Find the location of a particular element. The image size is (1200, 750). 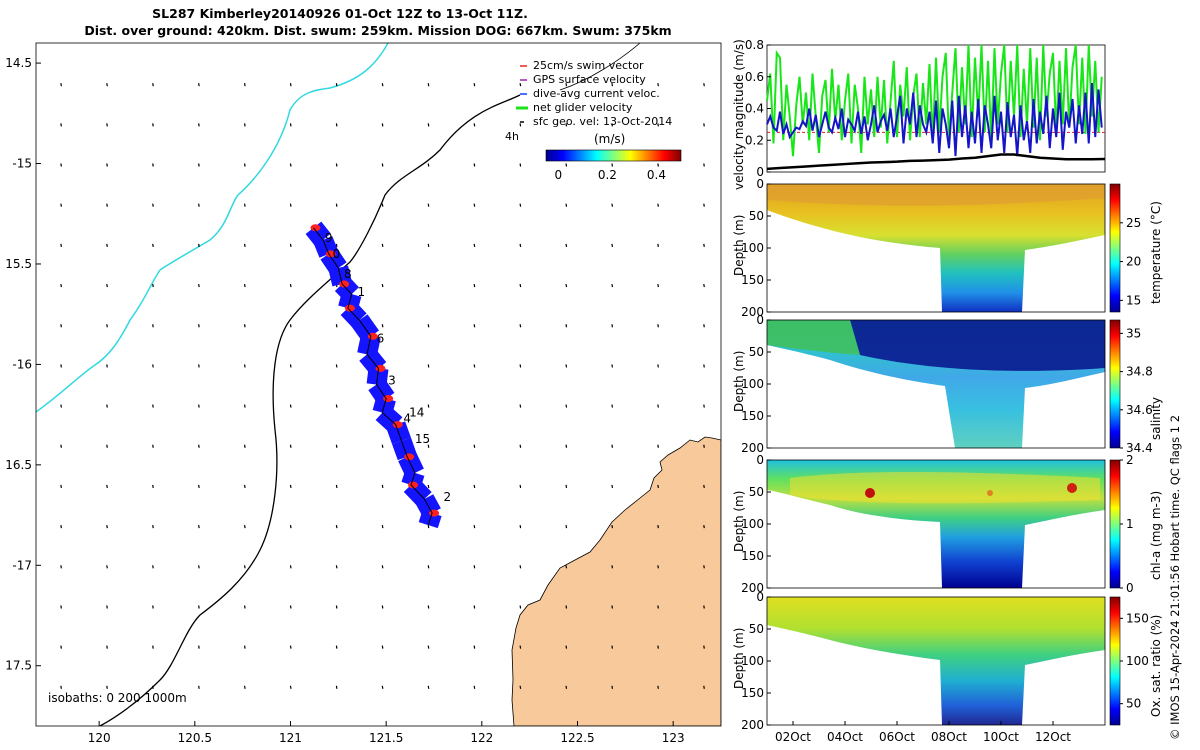

colorbar-tick-label: 50 is located at coordinates (1133, 704).